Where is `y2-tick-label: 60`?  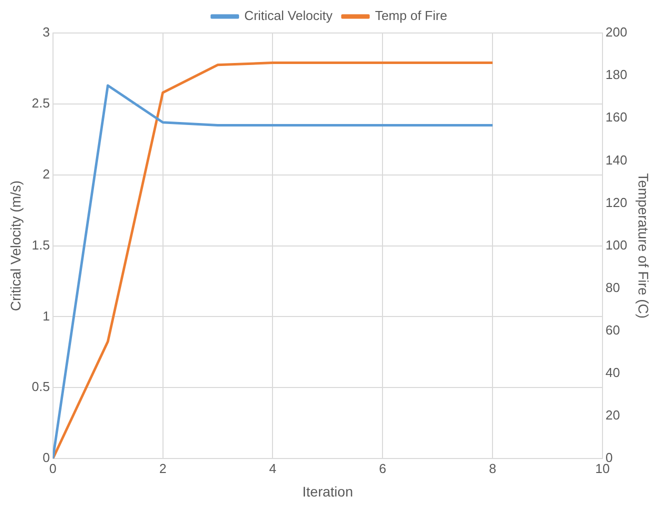 y2-tick-label: 60 is located at coordinates (613, 330).